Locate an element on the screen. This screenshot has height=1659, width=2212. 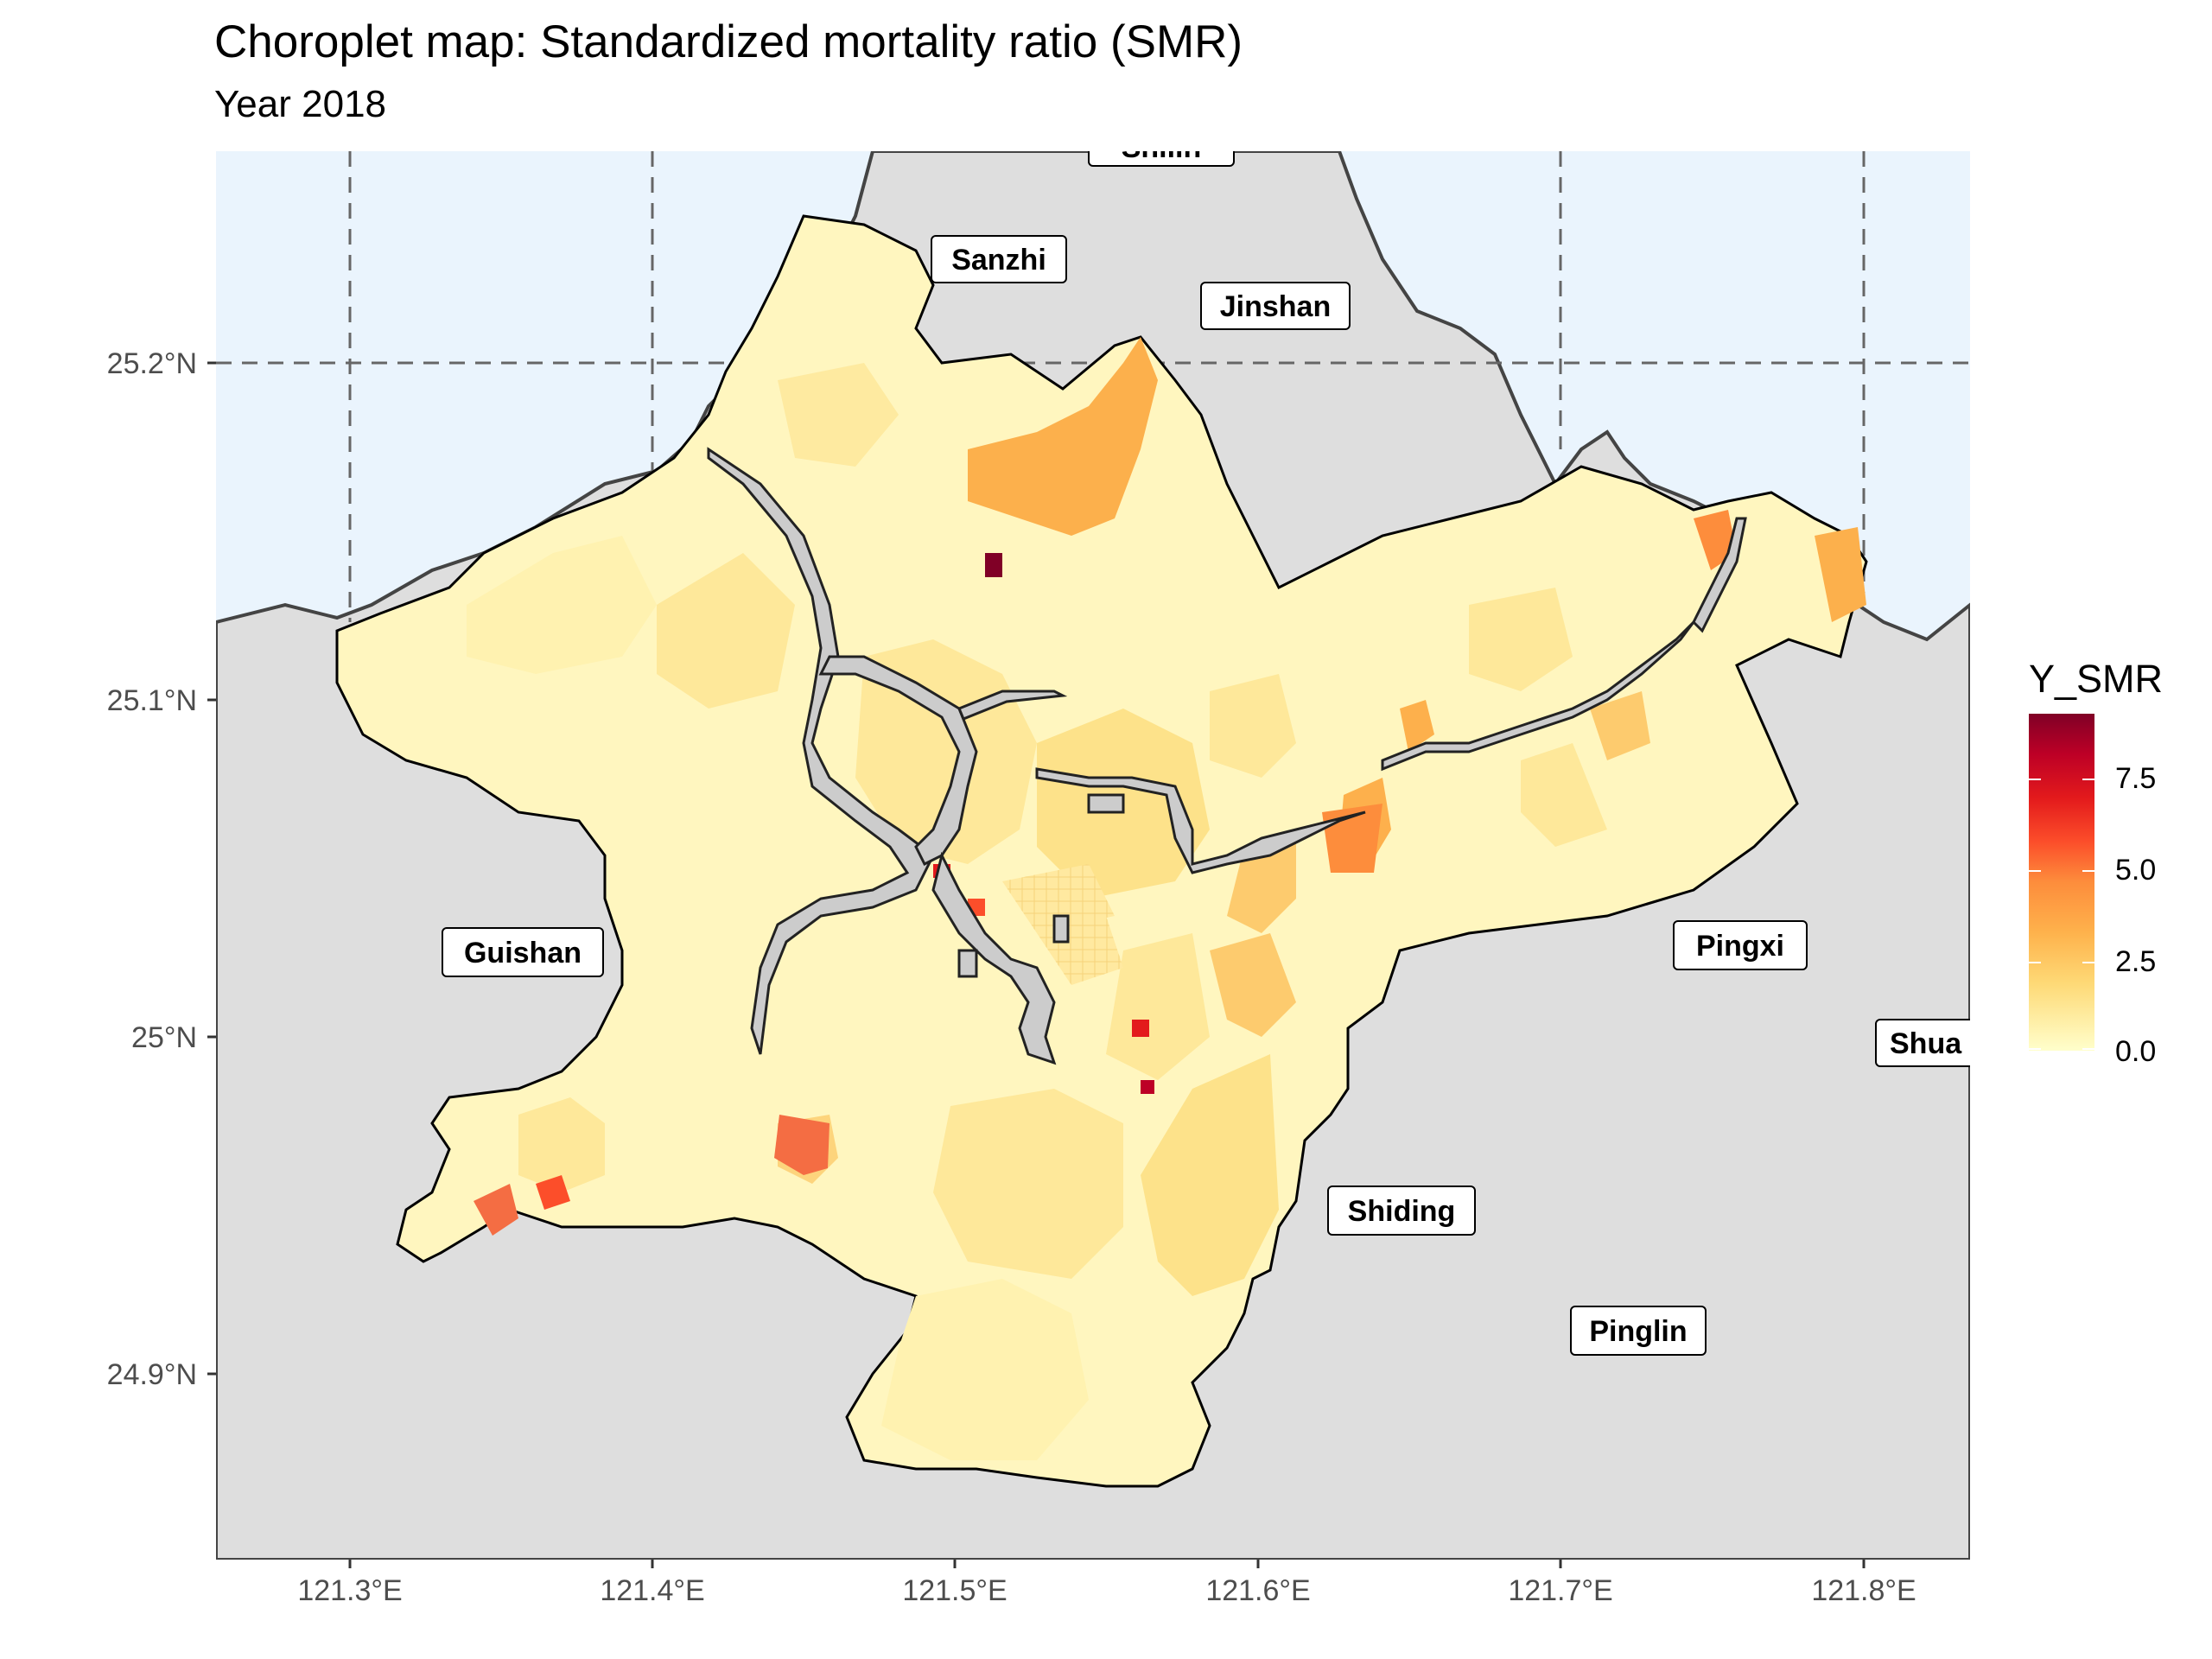
place-label-shua: Shua is located at coordinates (1922, 1043).